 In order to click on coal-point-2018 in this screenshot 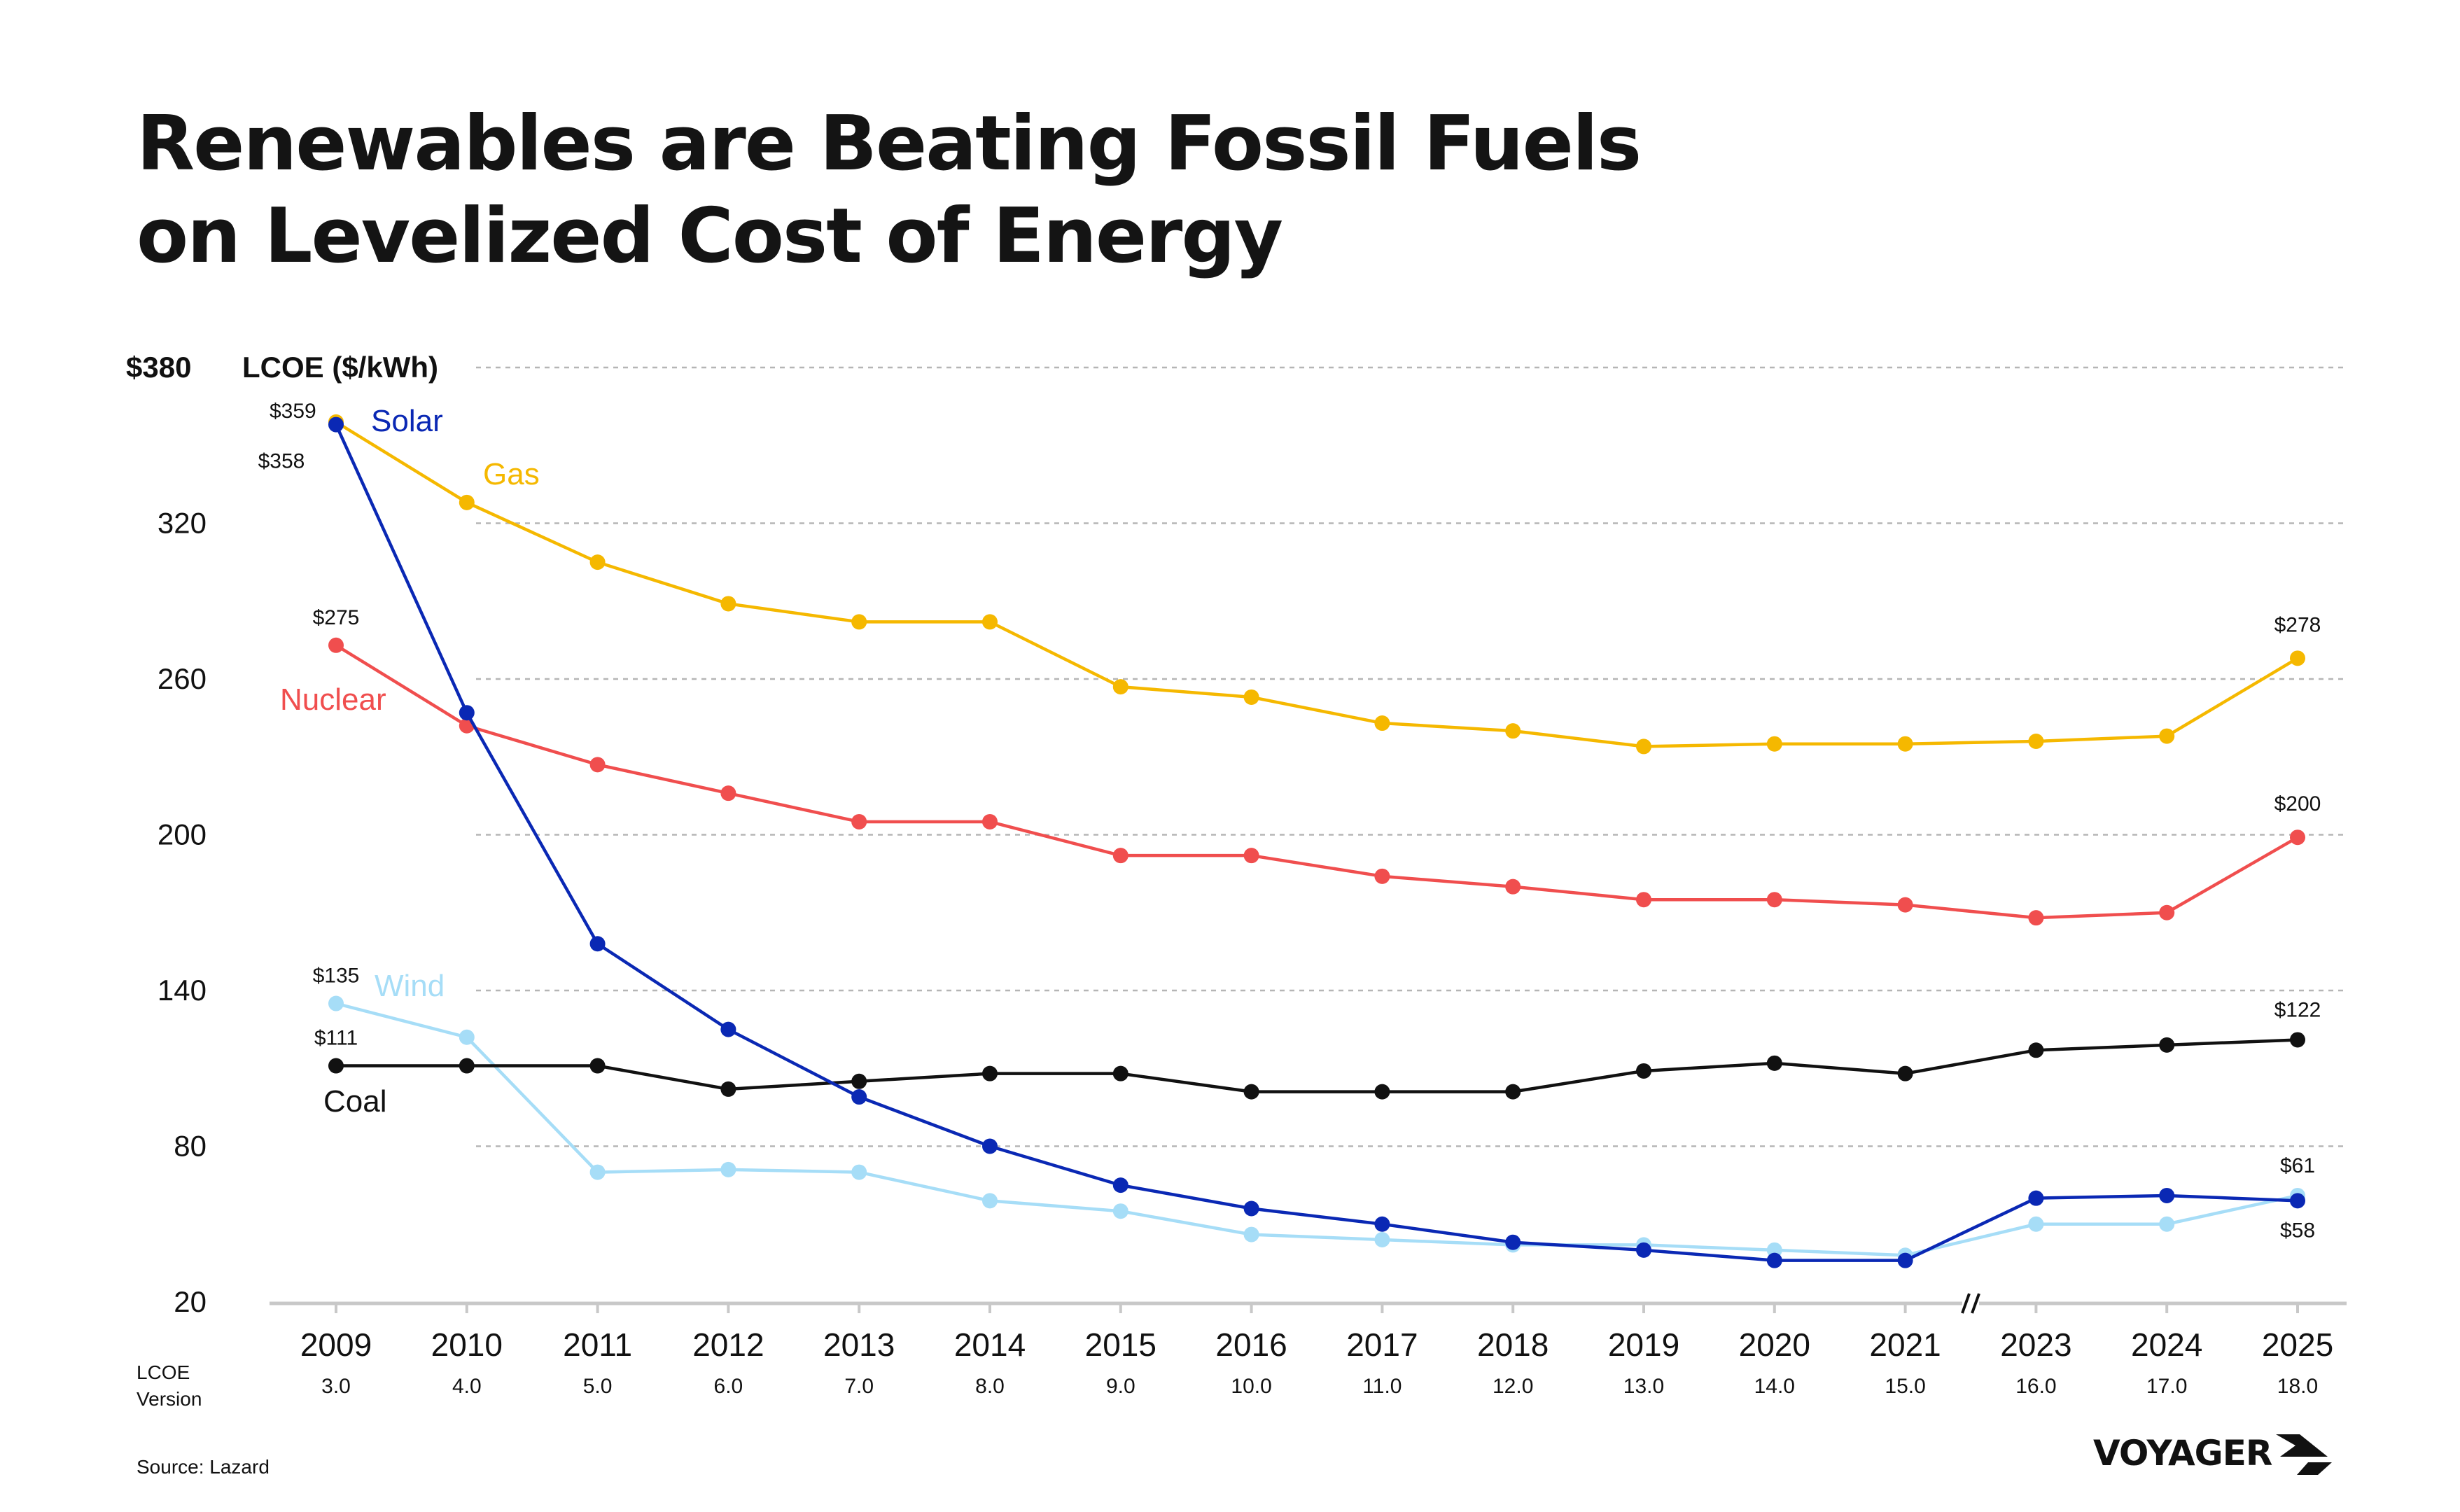, I will do `click(1513, 1092)`.